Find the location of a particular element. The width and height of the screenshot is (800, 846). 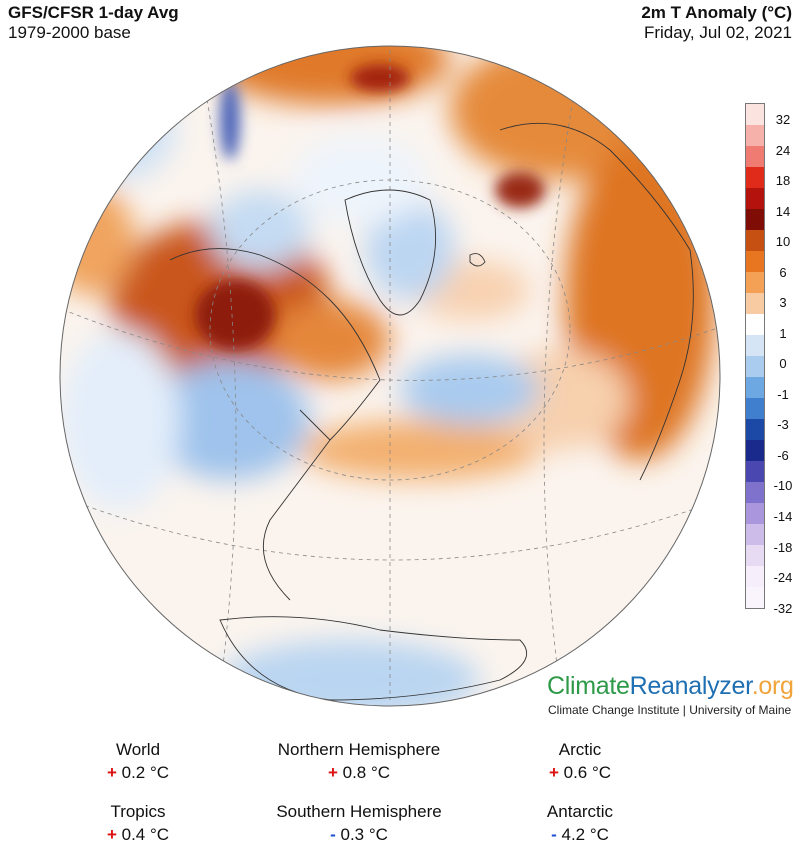

stat-value: 4.2 °C is located at coordinates (585, 834).